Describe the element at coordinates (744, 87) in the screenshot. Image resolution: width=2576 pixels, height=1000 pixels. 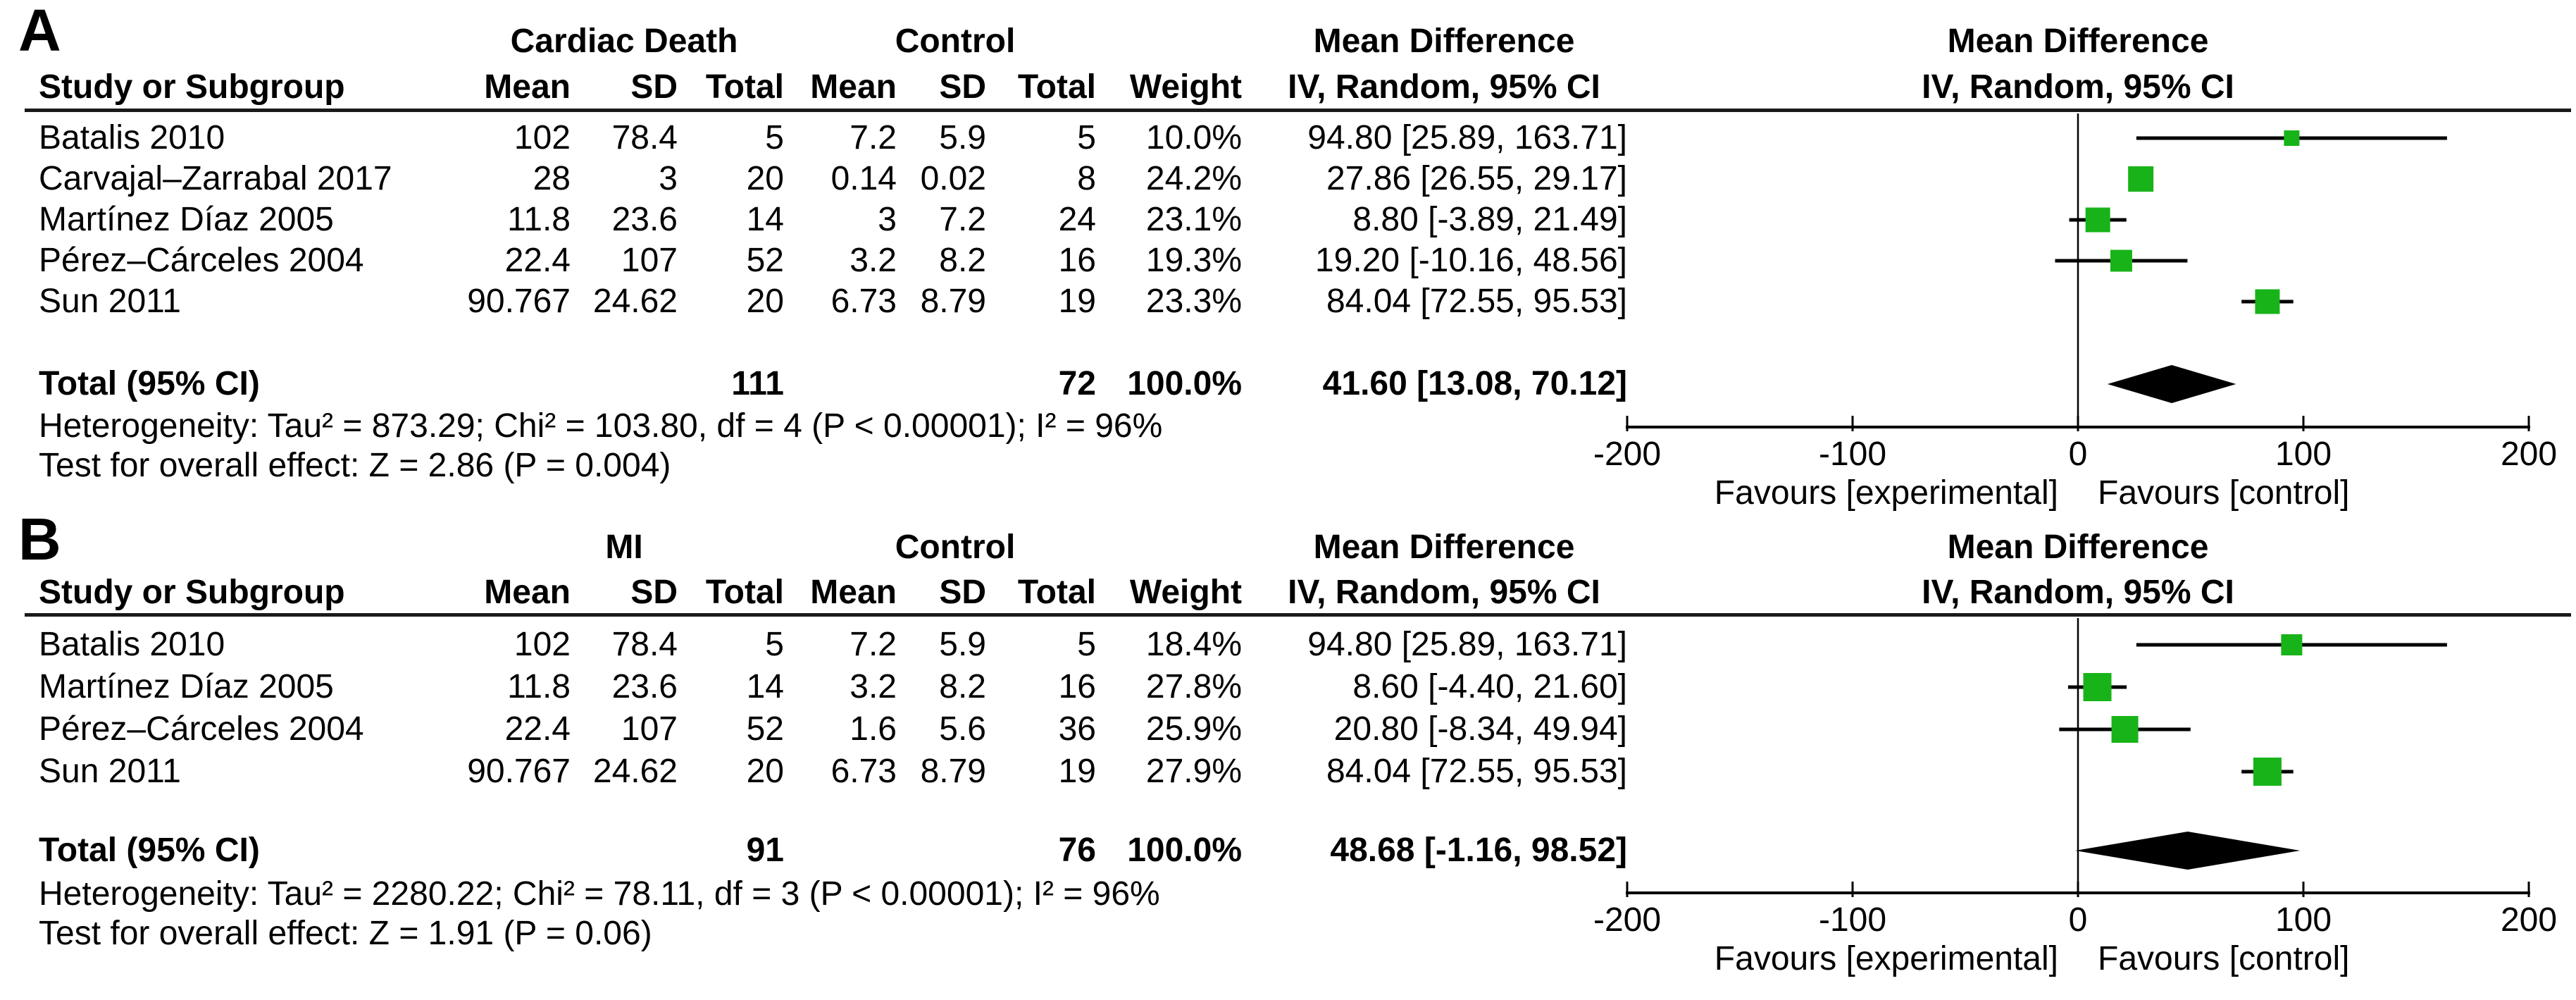
I see `column-header-total-exp: Total` at that location.